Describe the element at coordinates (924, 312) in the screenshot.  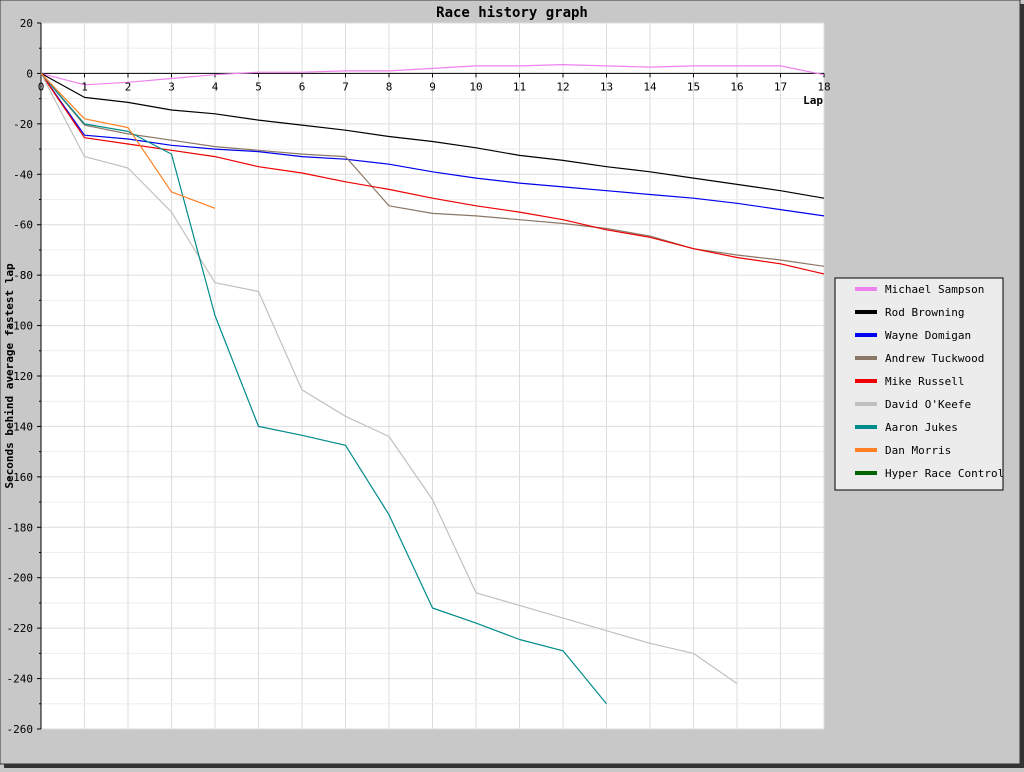
I see `legend-label: Rod Browning` at that location.